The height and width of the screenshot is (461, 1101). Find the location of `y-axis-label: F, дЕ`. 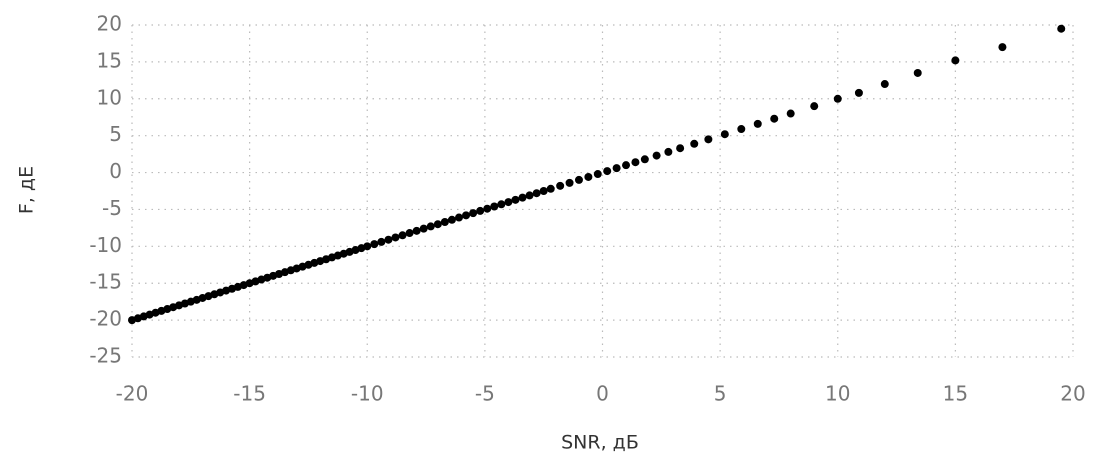

y-axis-label: F, дЕ is located at coordinates (27, 190).